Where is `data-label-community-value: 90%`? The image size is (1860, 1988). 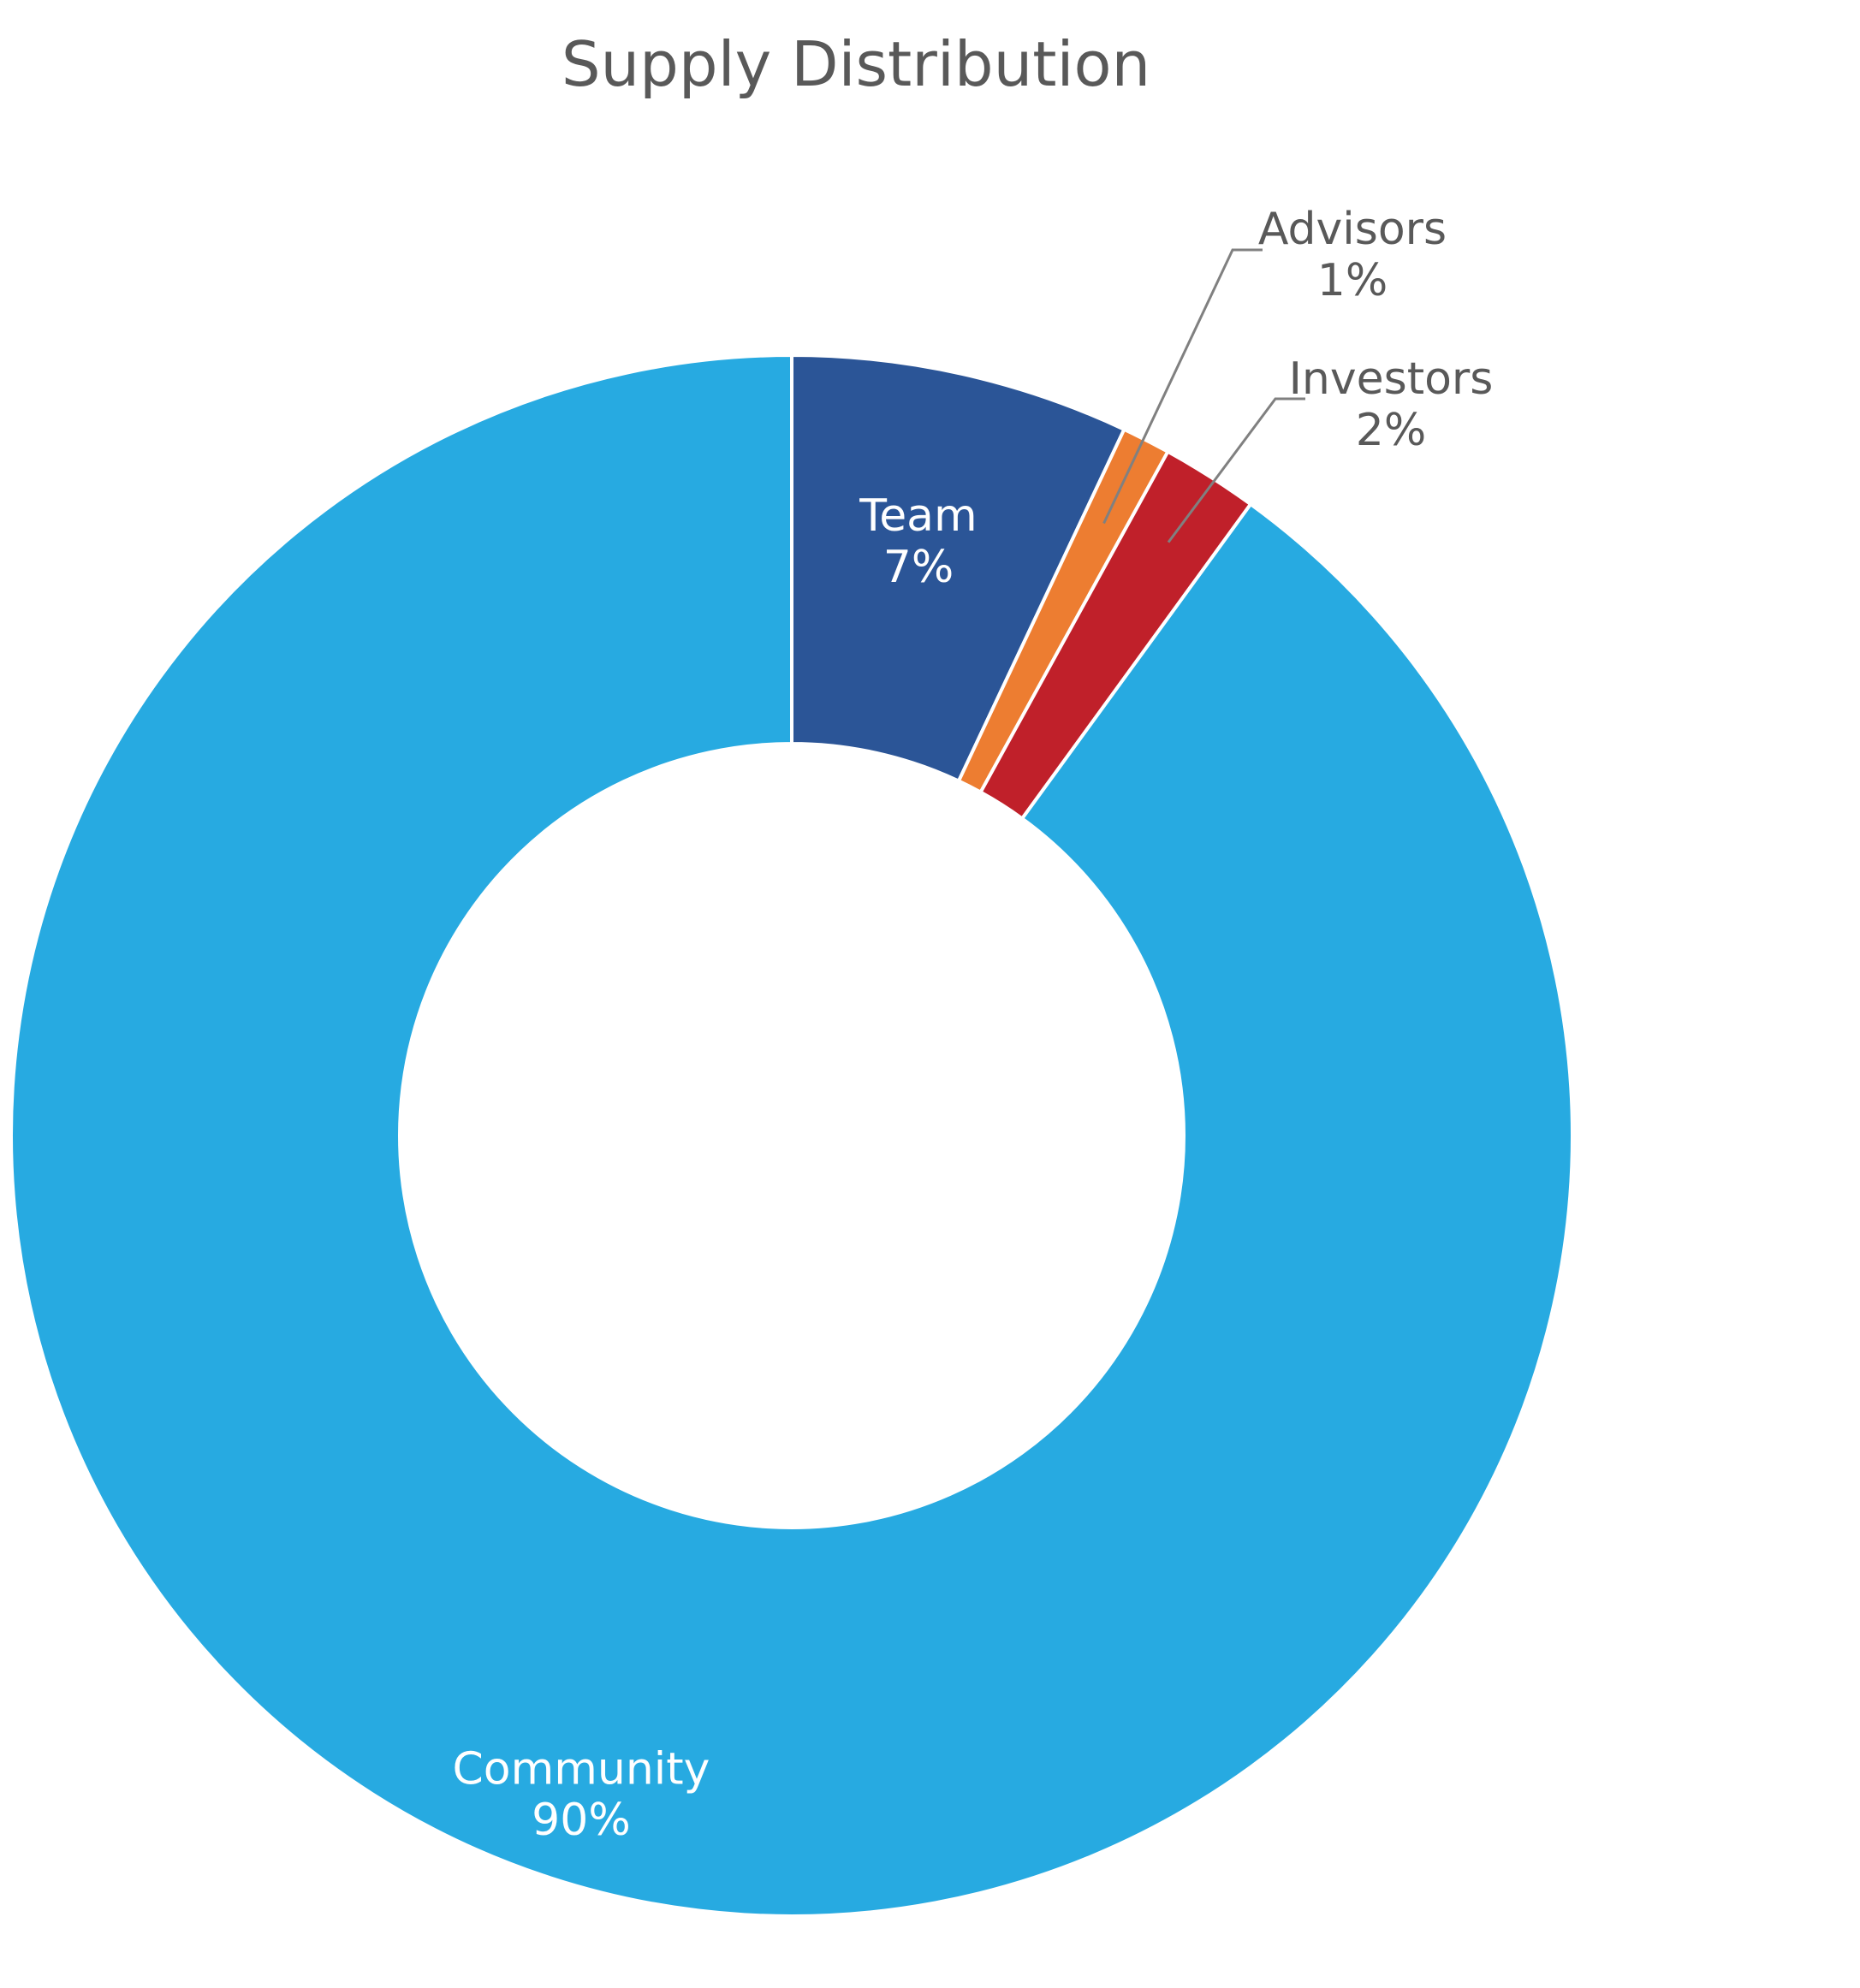 data-label-community-value: 90% is located at coordinates (581, 1820).